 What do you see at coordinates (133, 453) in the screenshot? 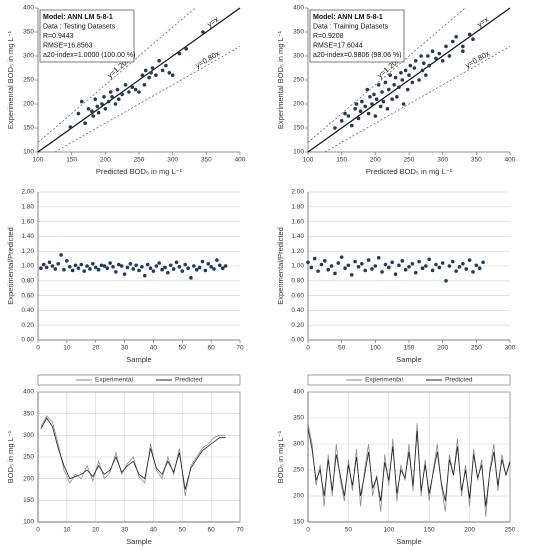
I see `data-line` at bounding box center [133, 453].